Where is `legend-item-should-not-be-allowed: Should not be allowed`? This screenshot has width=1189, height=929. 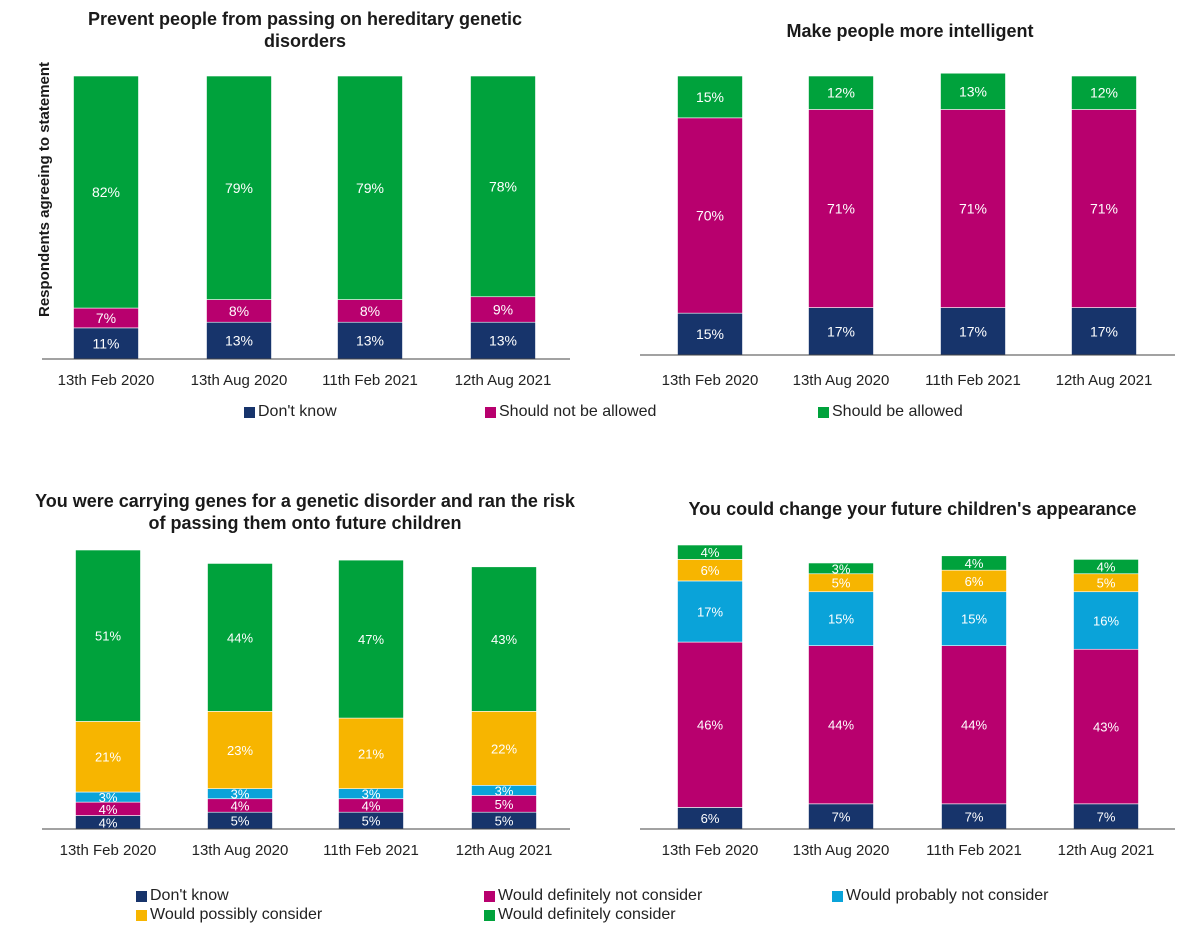
legend-item-should-not-be-allowed: Should not be allowed is located at coordinates (570, 412).